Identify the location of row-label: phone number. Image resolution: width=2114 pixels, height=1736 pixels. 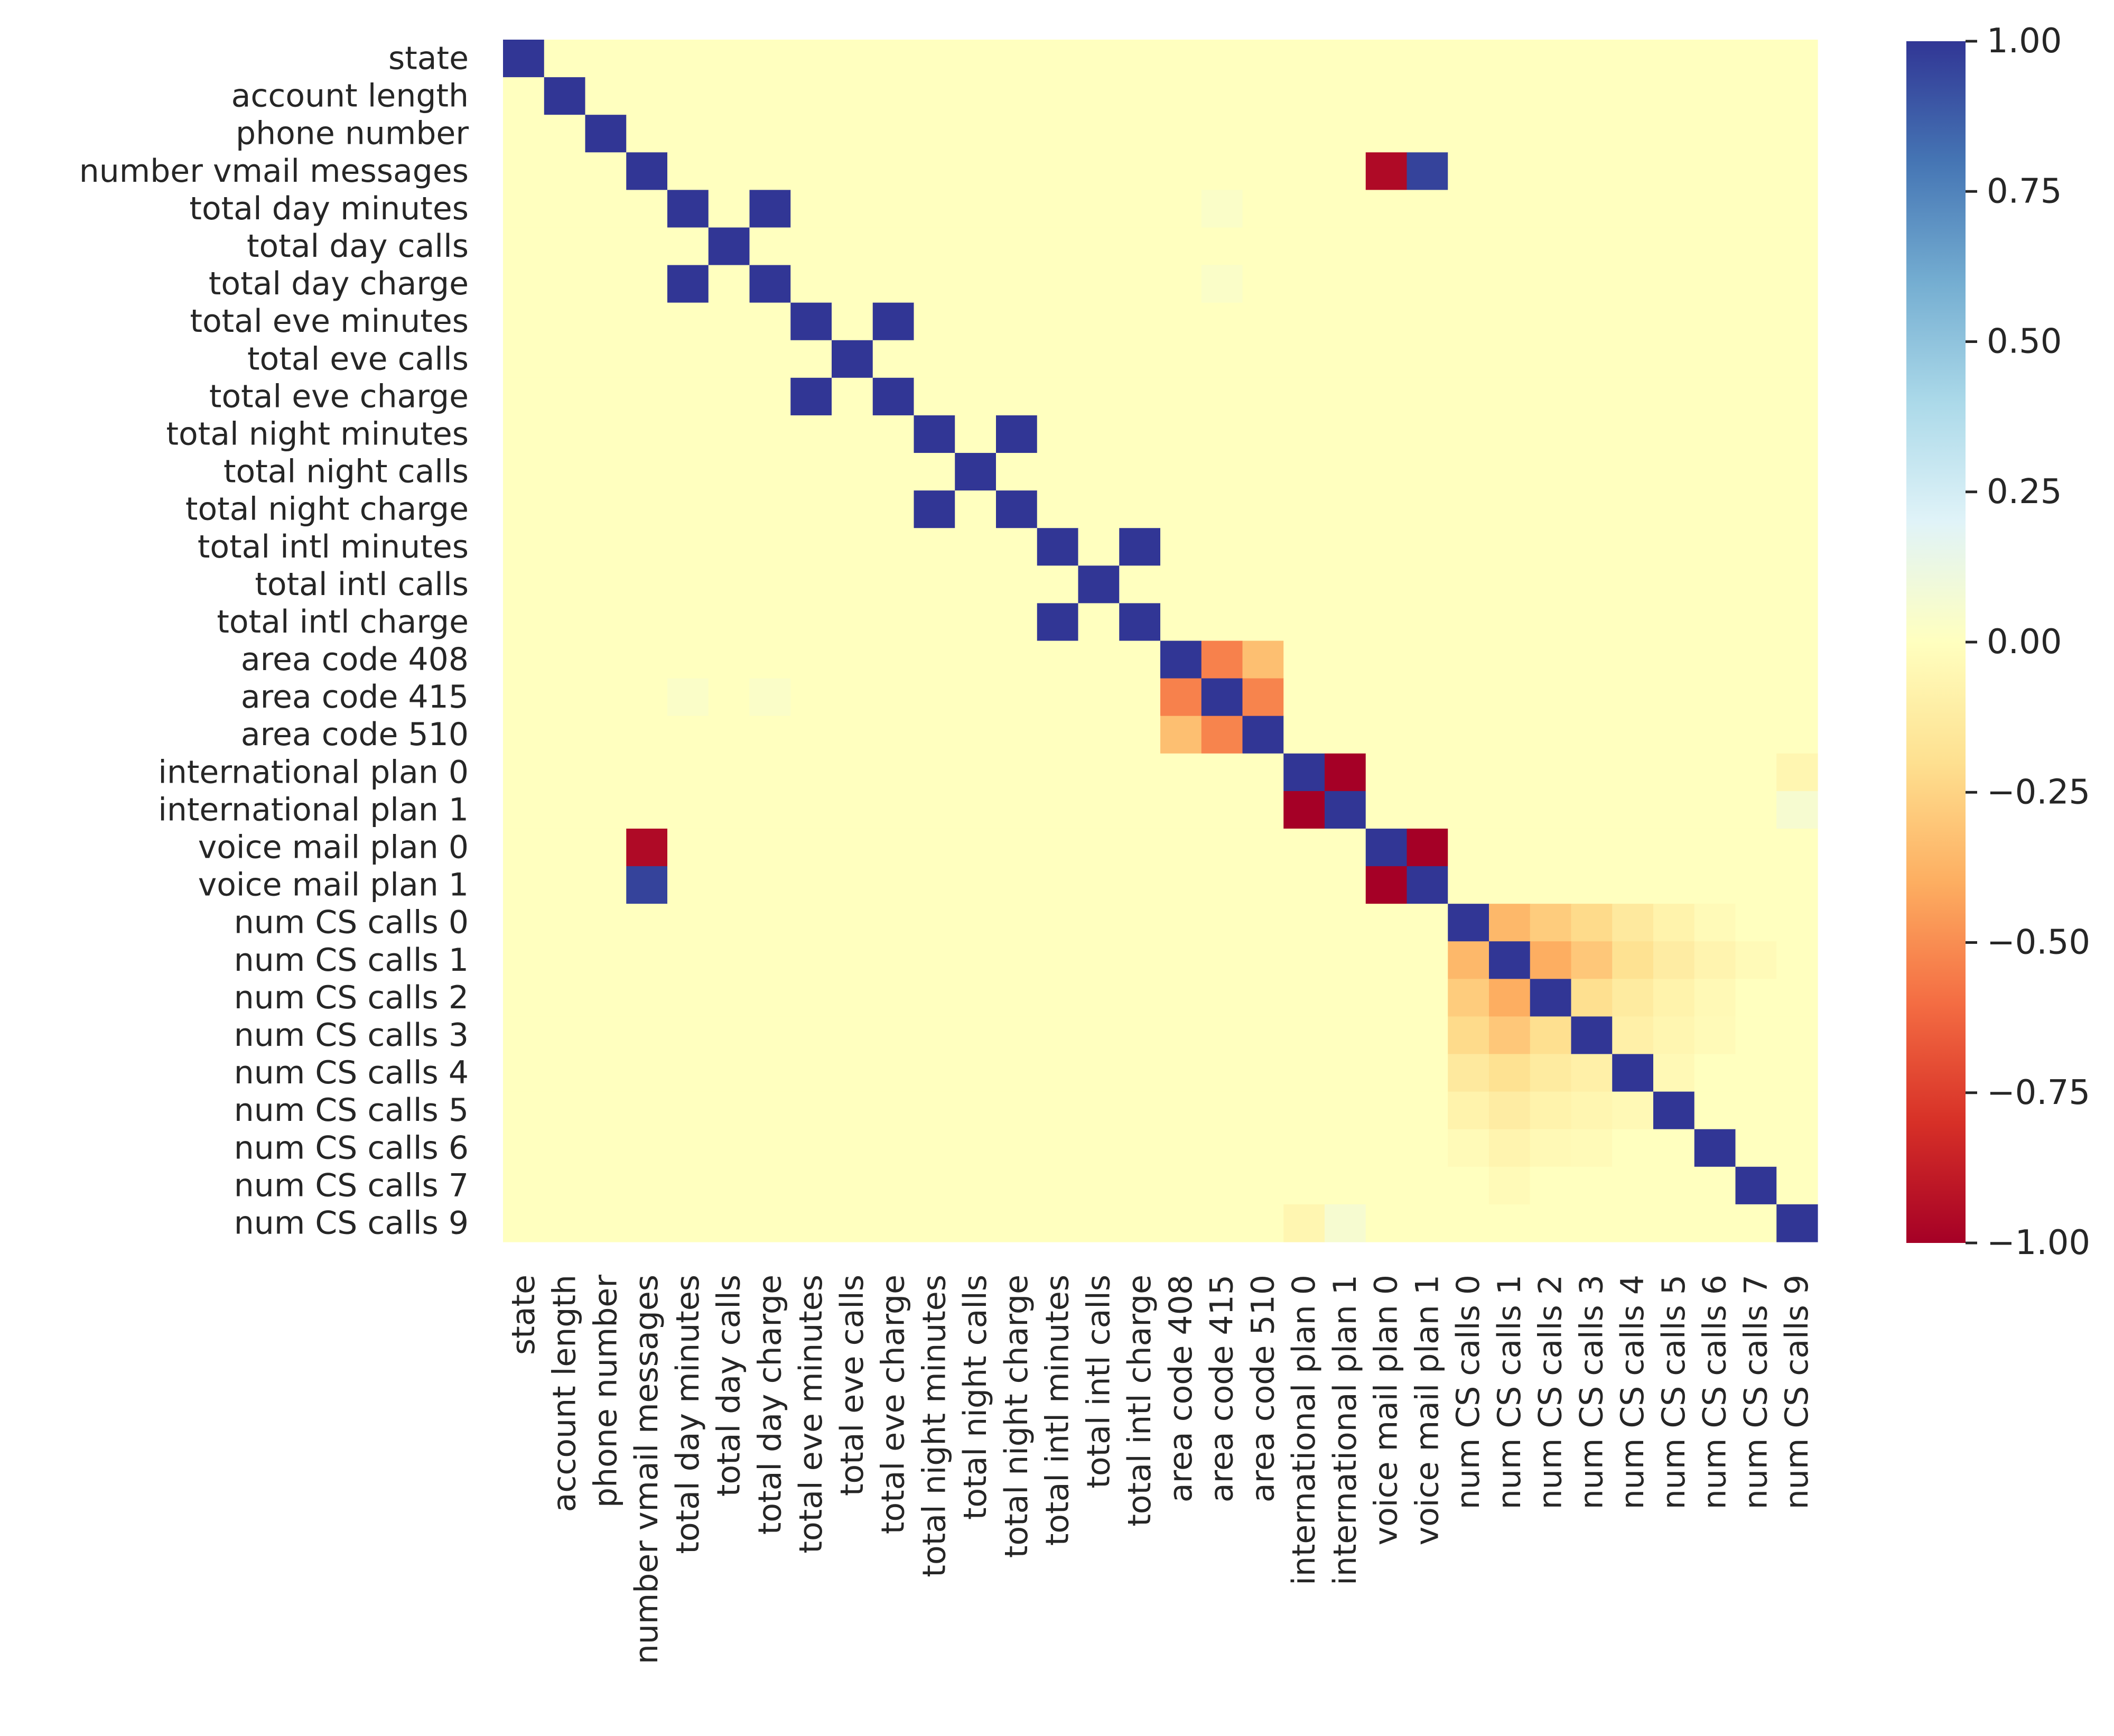
(353, 133).